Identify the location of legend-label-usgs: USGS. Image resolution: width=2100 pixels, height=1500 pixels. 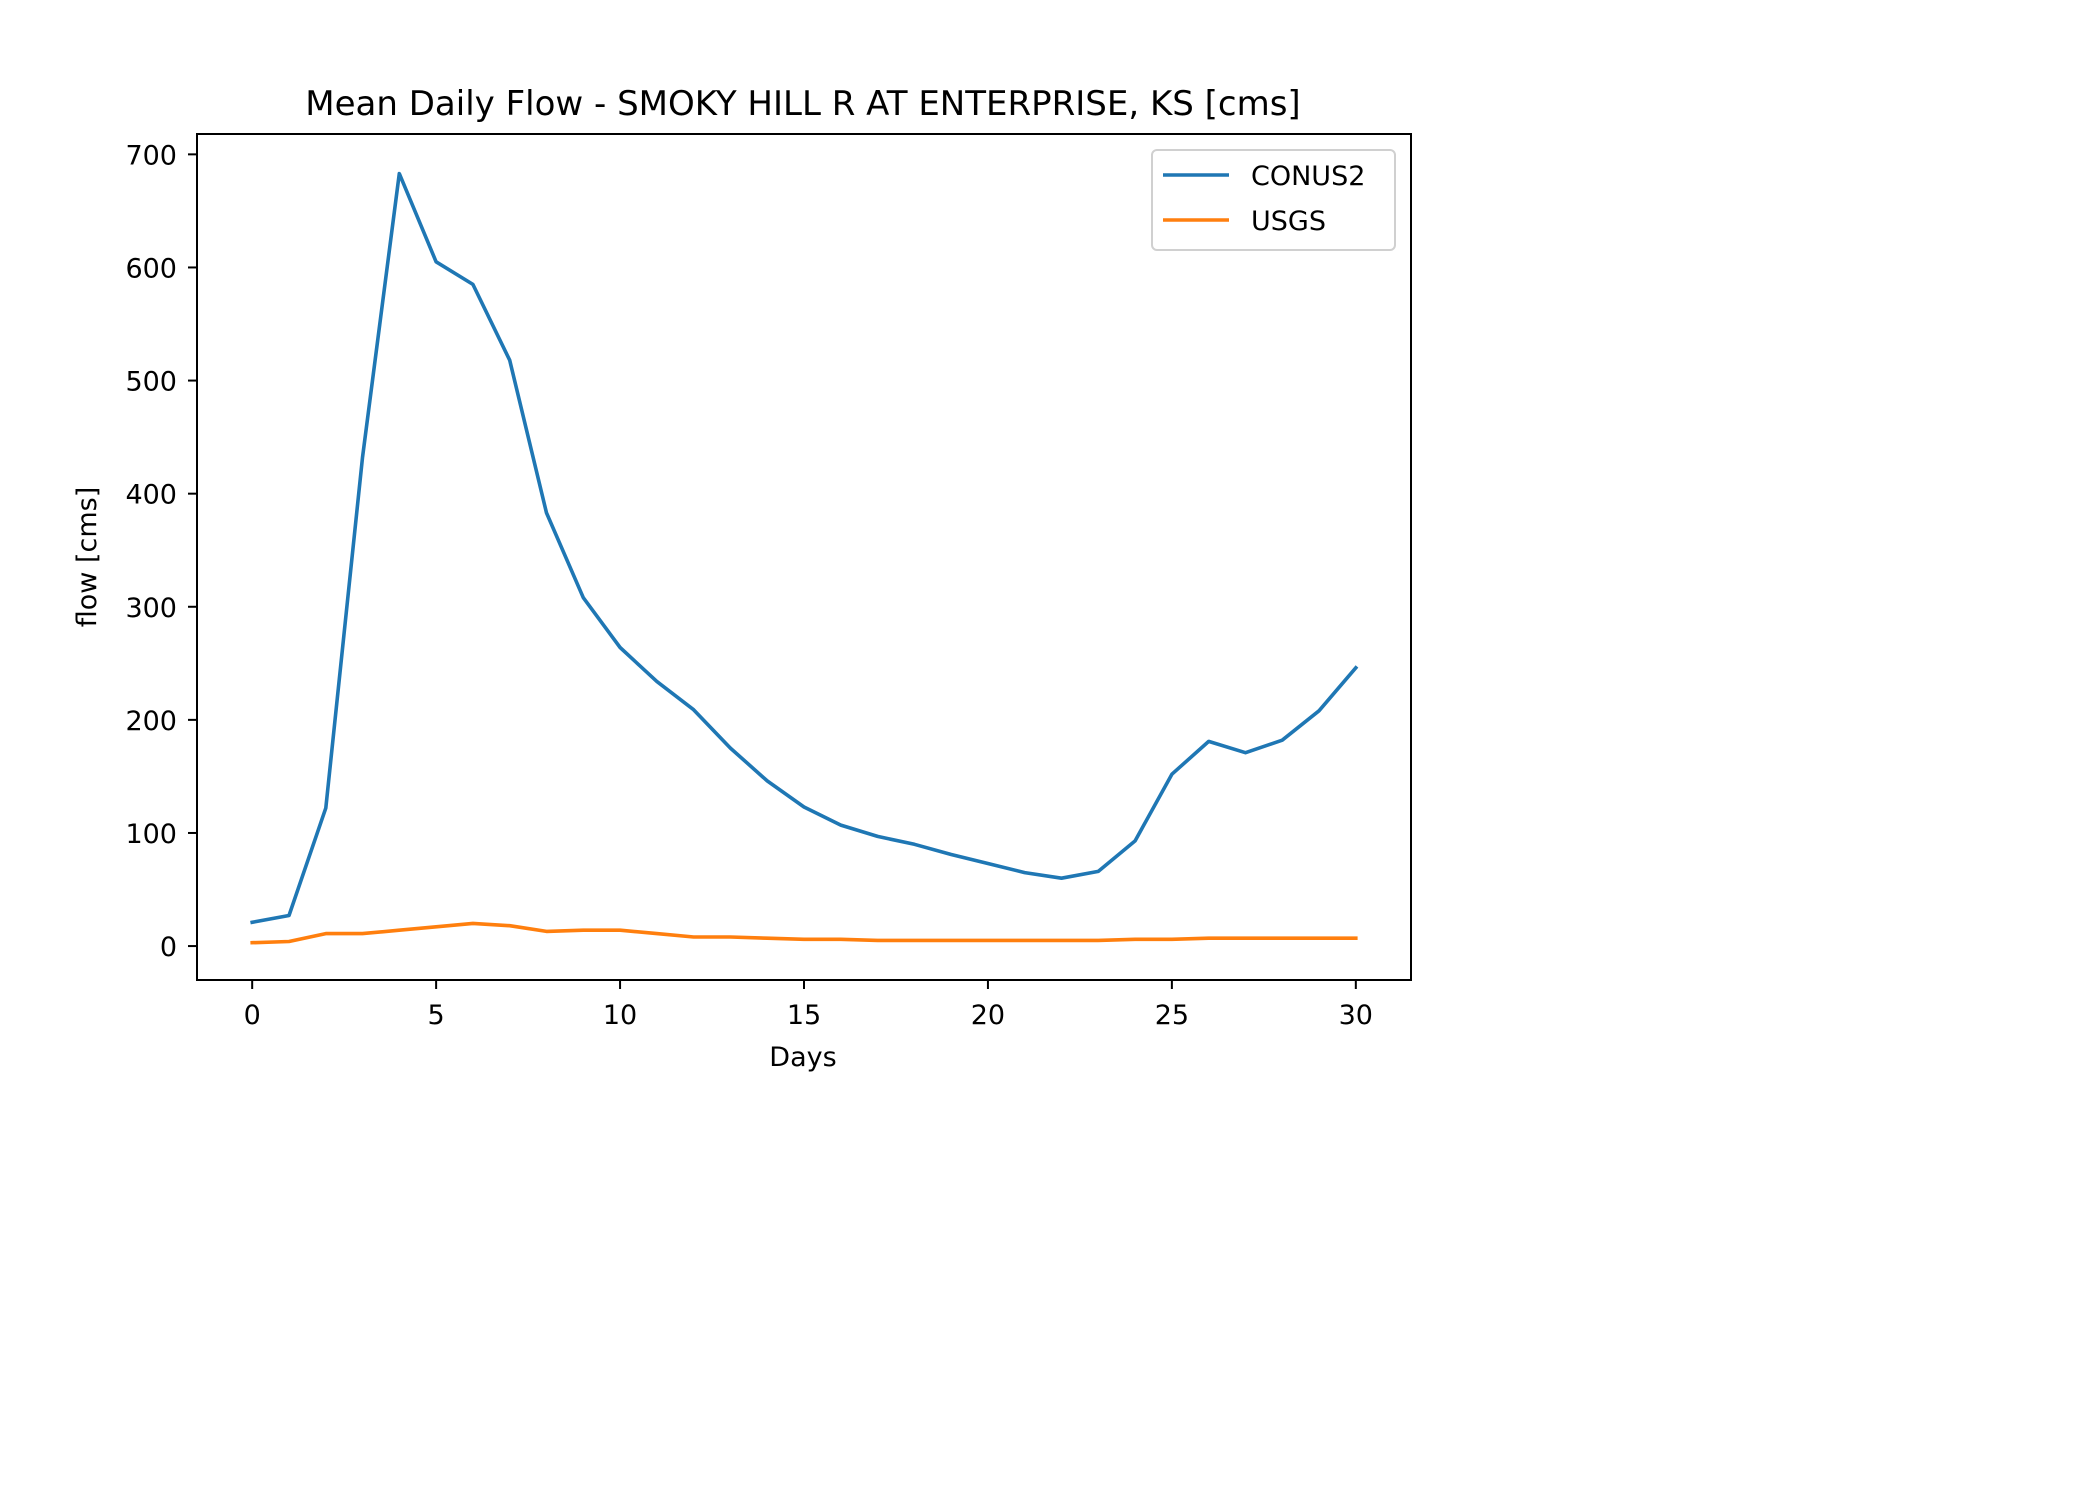
(1288, 221).